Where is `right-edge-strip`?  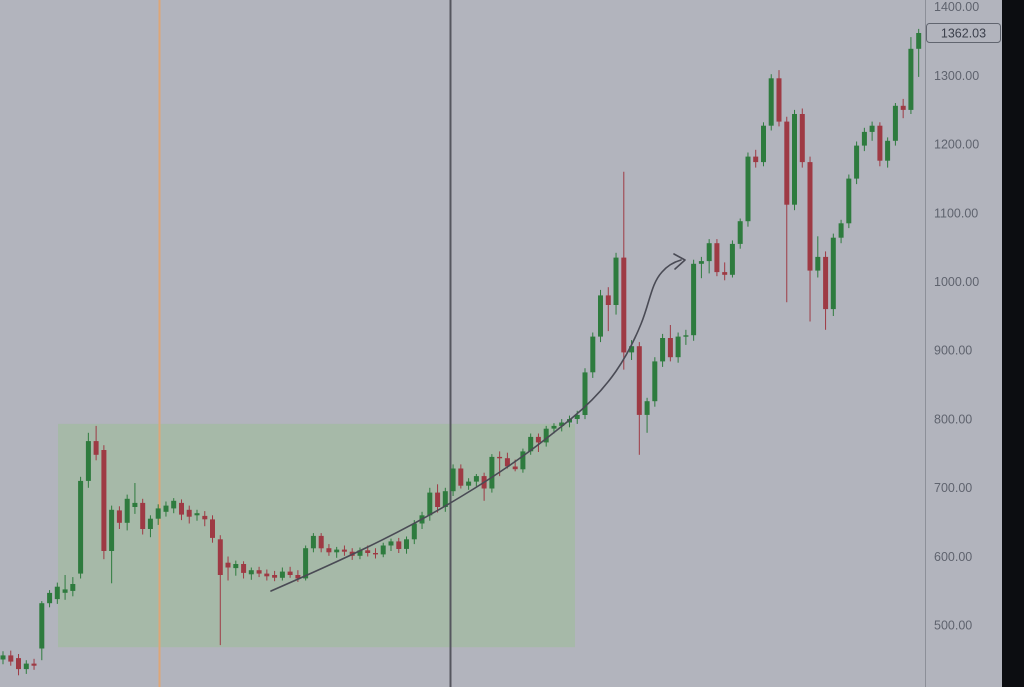 right-edge-strip is located at coordinates (1013, 343).